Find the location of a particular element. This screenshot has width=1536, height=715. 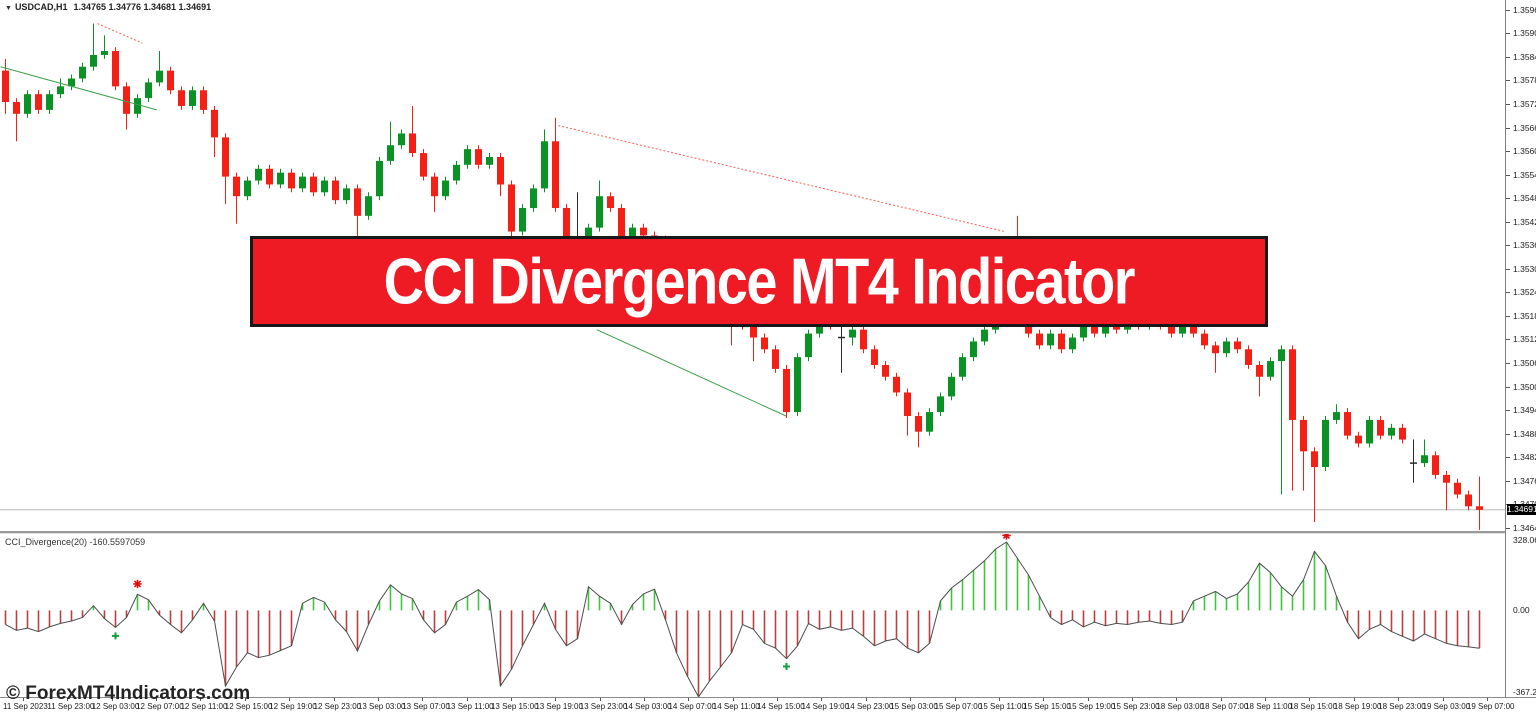

time-axis-label: 12 Sep 11:00 is located at coordinates (204, 706).